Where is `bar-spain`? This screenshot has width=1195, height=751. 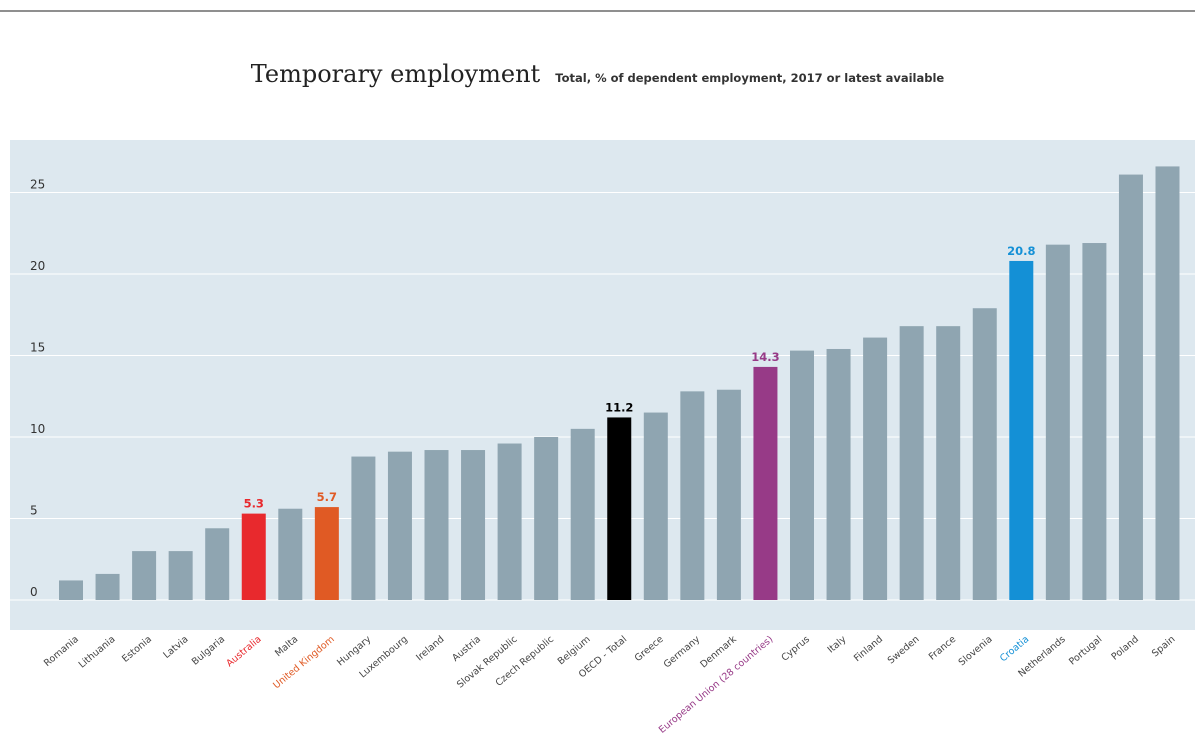
bar-spain is located at coordinates (1167, 383).